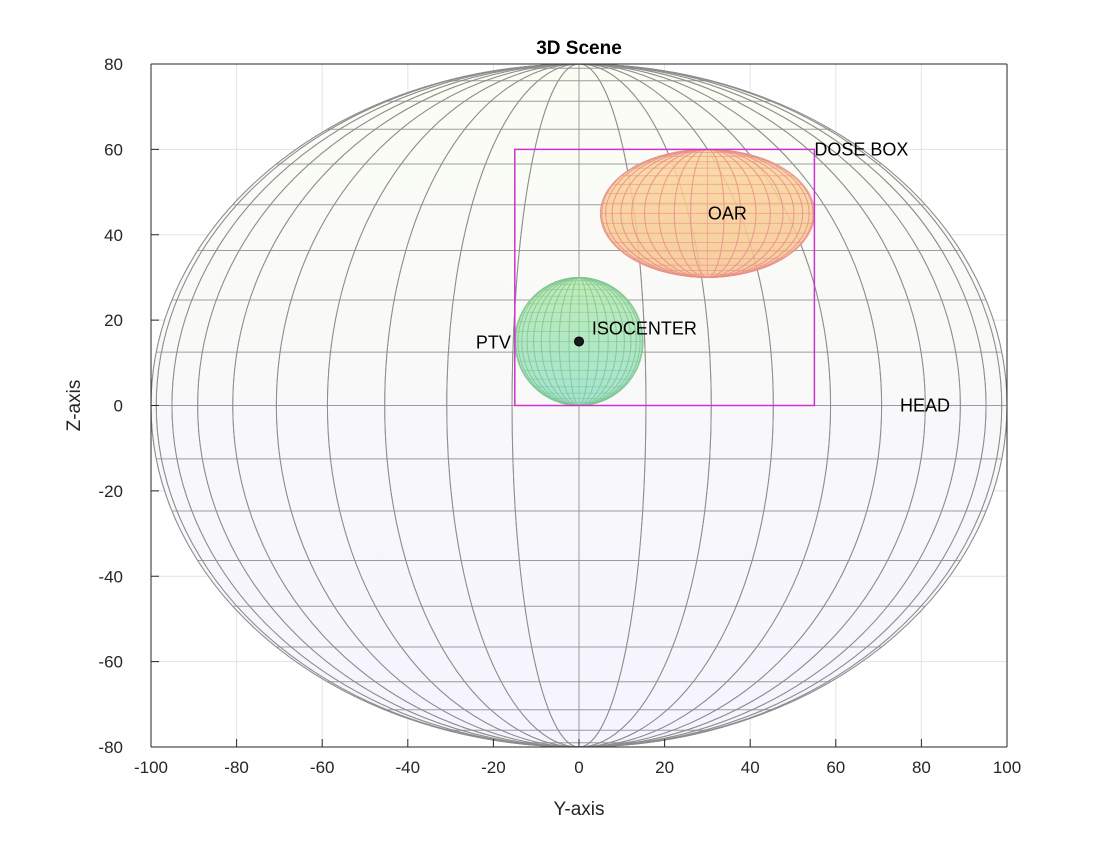 The width and height of the screenshot is (1120, 845). What do you see at coordinates (644, 329) in the screenshot?
I see `annotation-isocenter: ISOCENTER` at bounding box center [644, 329].